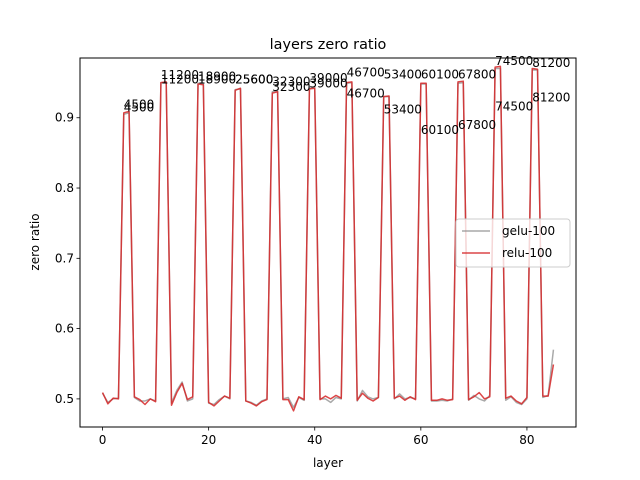 Image resolution: width=640 pixels, height=480 pixels. I want to click on y-tick-label: 0.5, so click(64, 399).